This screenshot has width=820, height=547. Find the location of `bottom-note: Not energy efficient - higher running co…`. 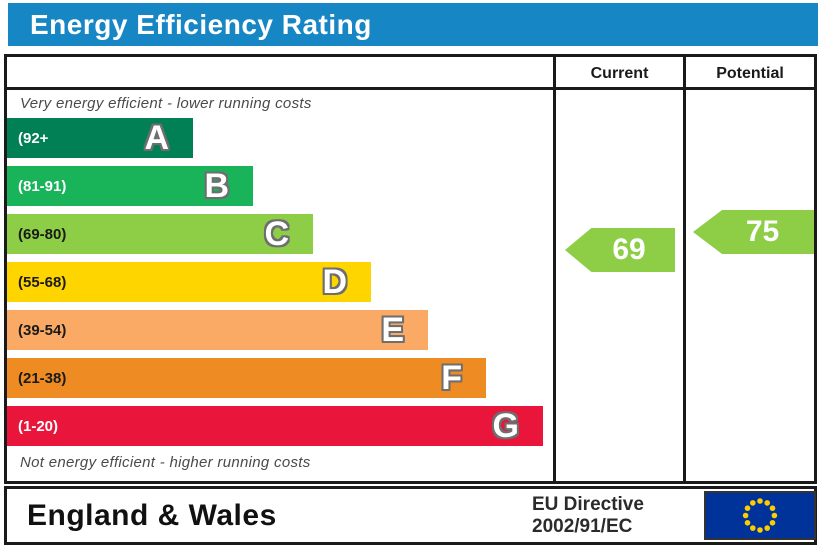

bottom-note: Not energy efficient - higher running co… is located at coordinates (165, 462).